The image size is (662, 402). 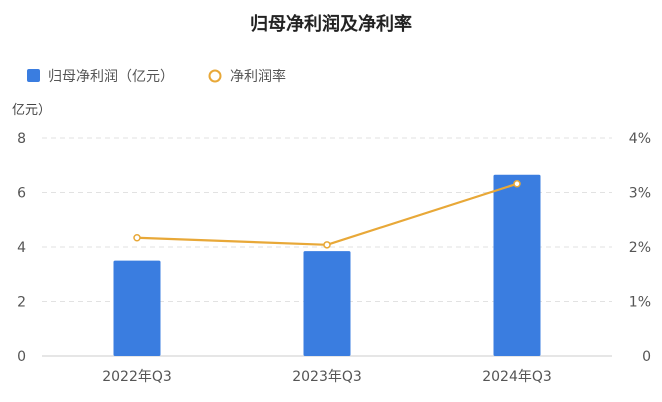 I want to click on y-left-tick-label: 4, so click(x=21, y=248).